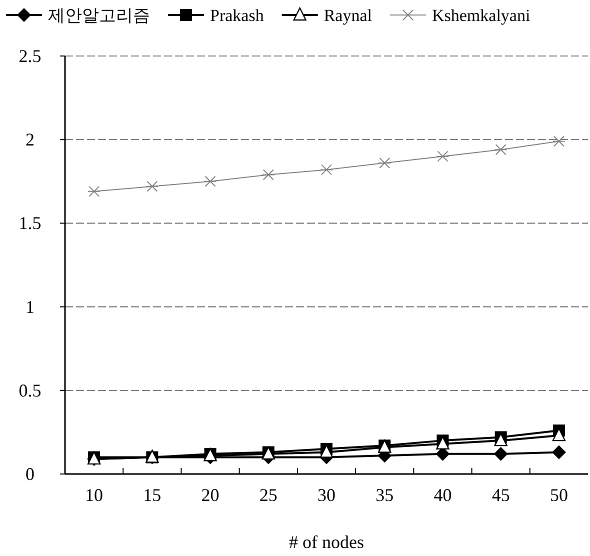 The image size is (590, 556). I want to click on ytick: 2, so click(30, 140).